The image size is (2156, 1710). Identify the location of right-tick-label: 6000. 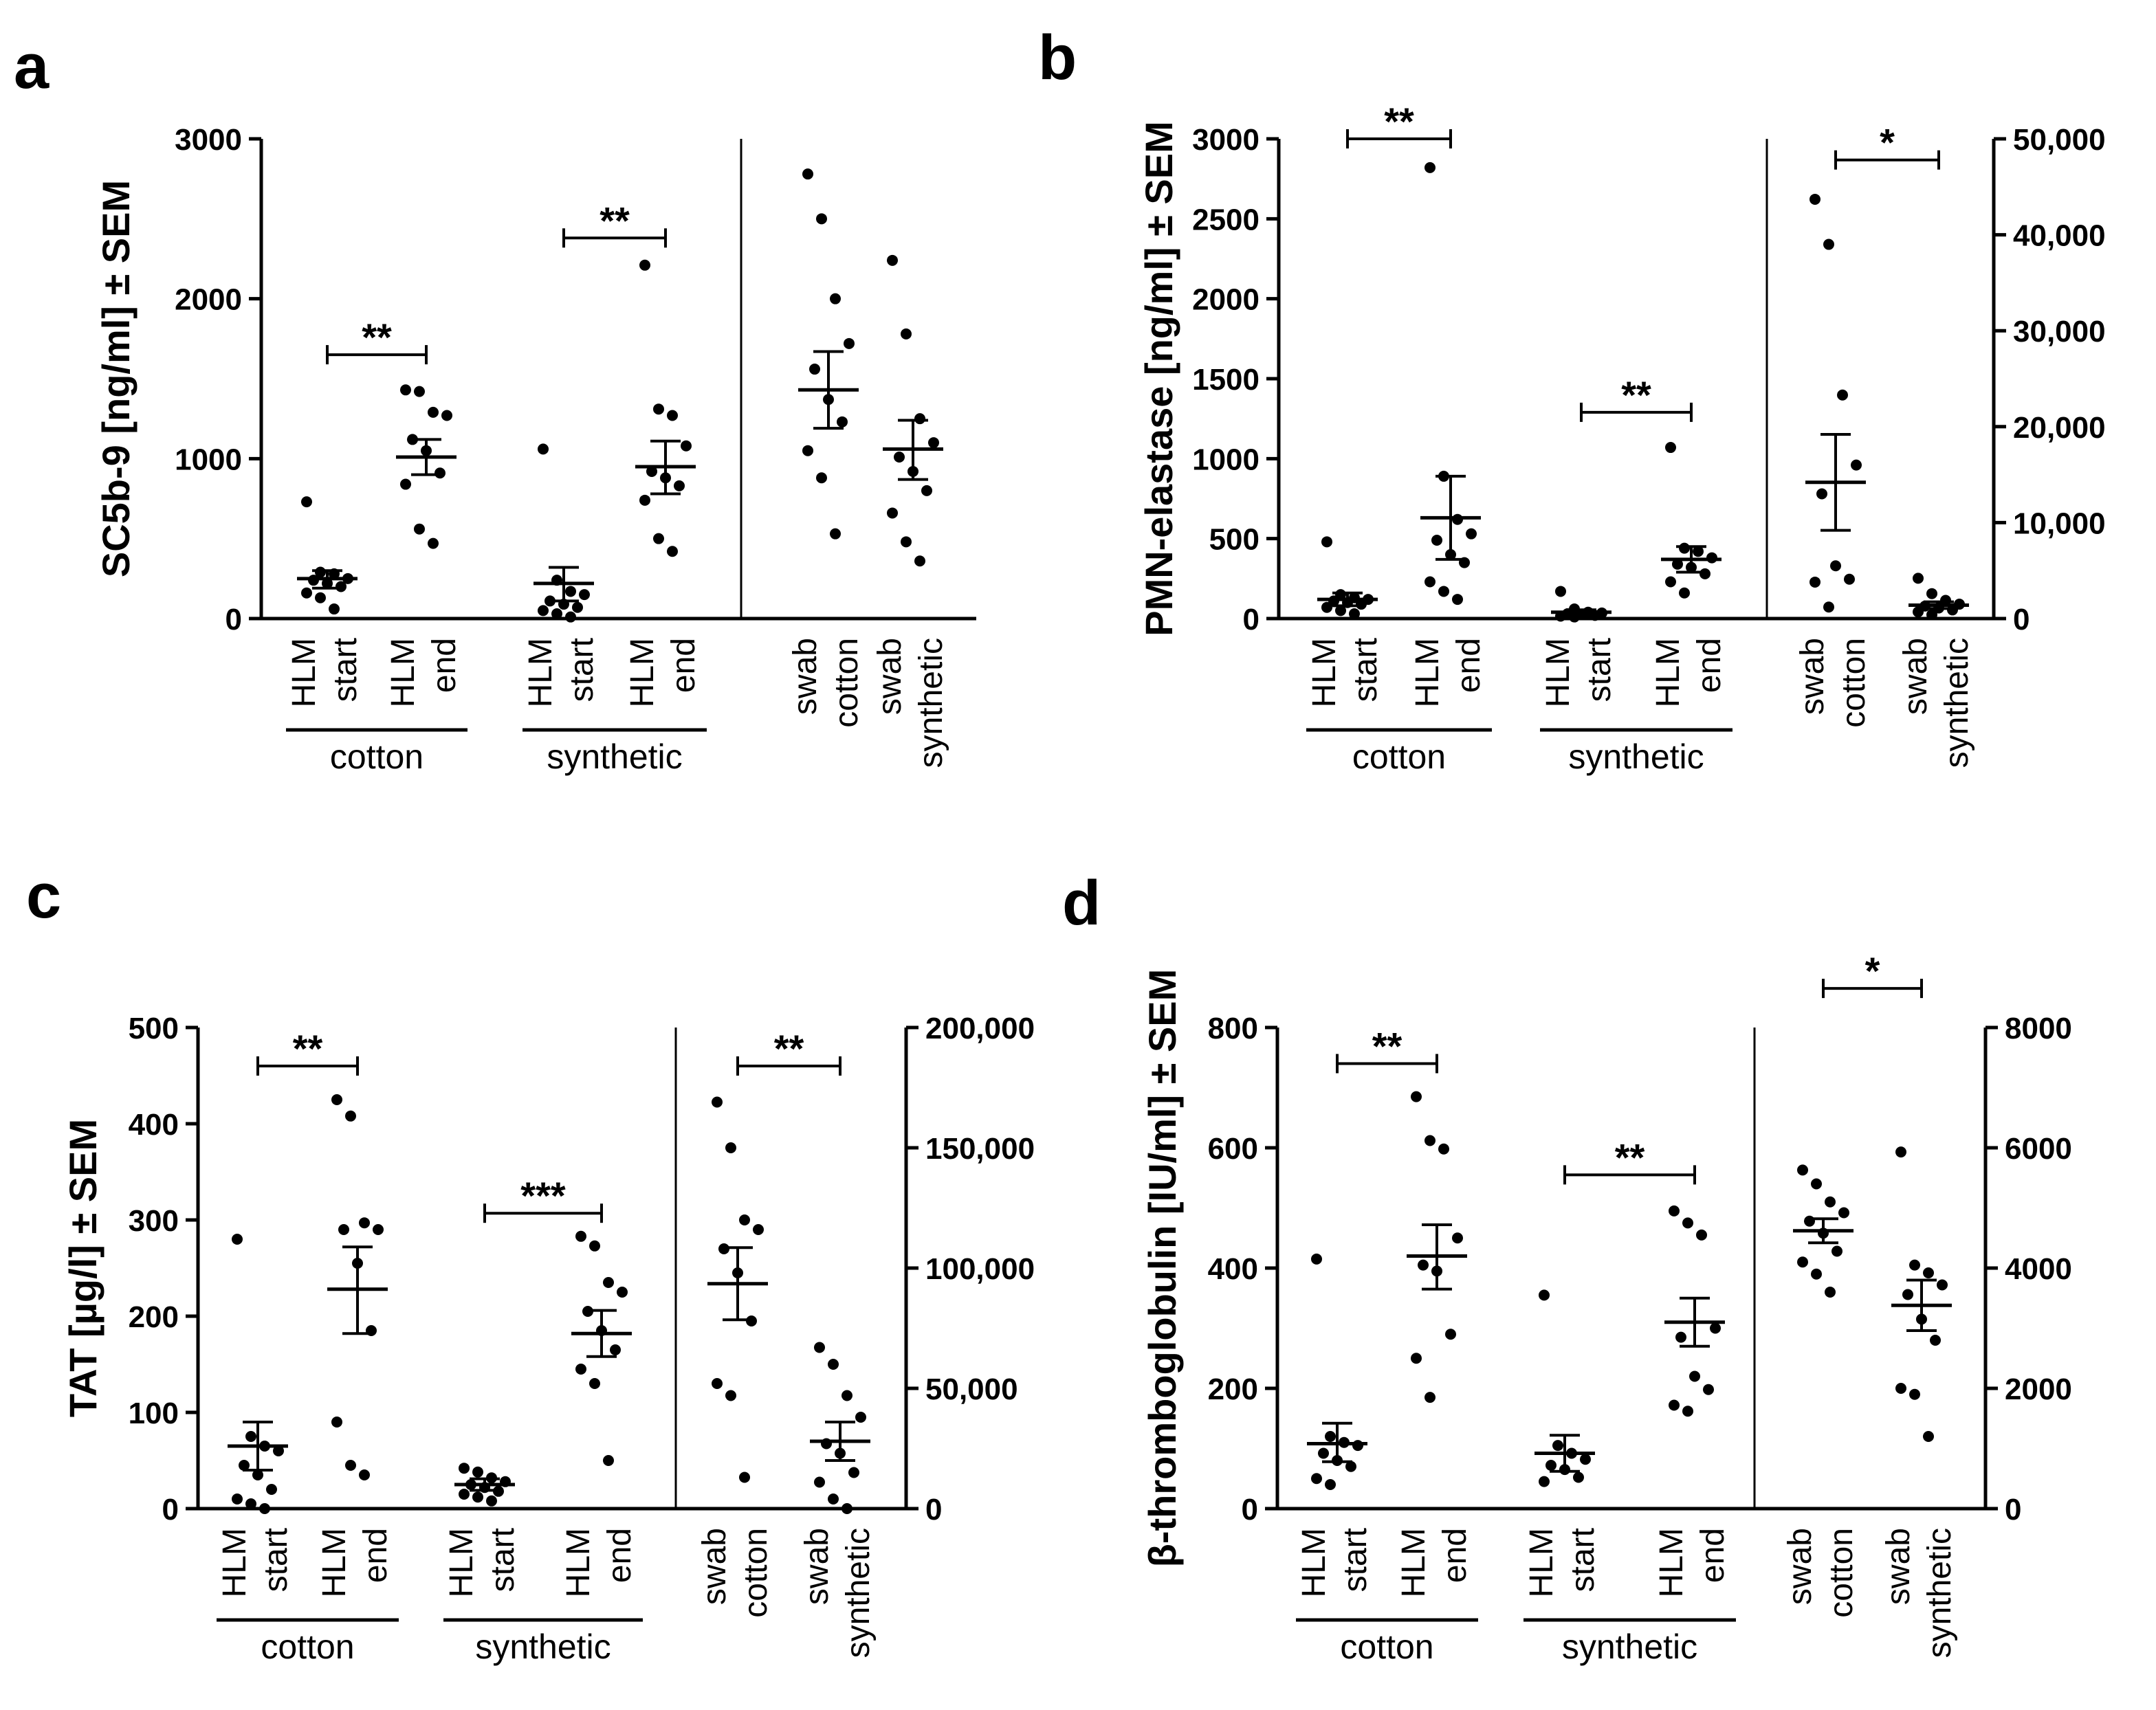
(2038, 1149).